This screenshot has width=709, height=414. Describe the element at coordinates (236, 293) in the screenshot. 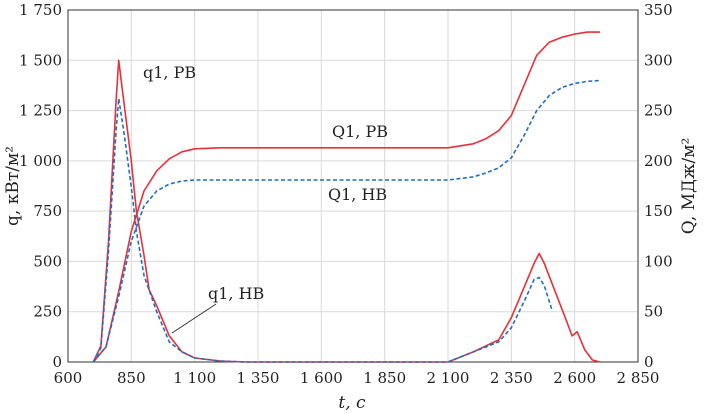

I see `label-q1-nv: q1, НВ` at that location.